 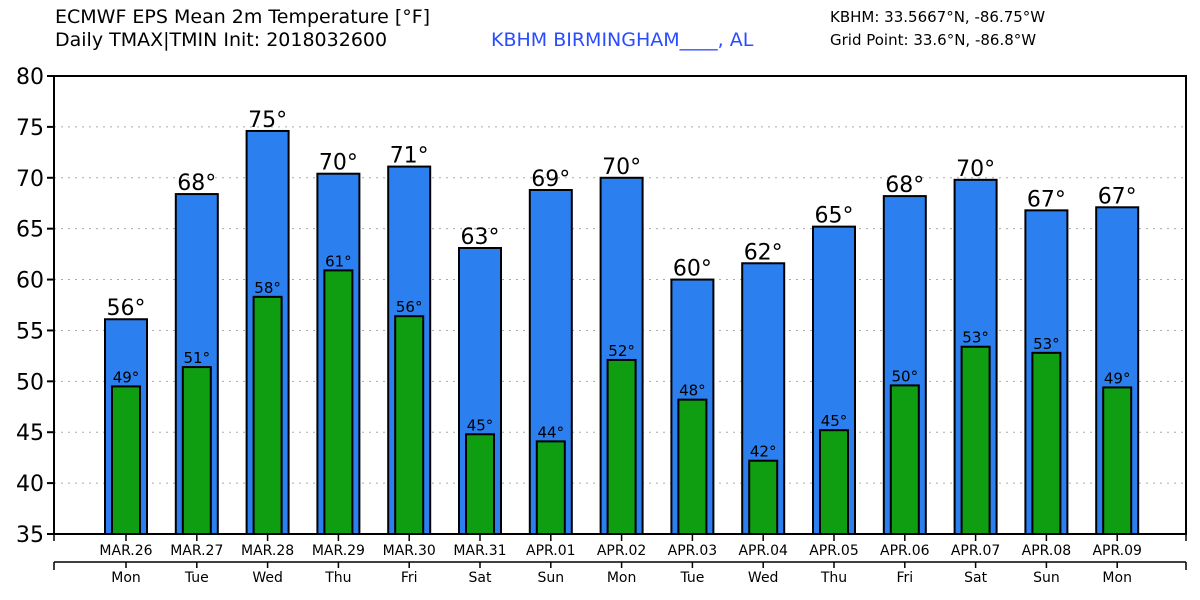 What do you see at coordinates (938, 17) in the screenshot?
I see `station-coords: KBHM: 33.5667°N, -86.75°W` at bounding box center [938, 17].